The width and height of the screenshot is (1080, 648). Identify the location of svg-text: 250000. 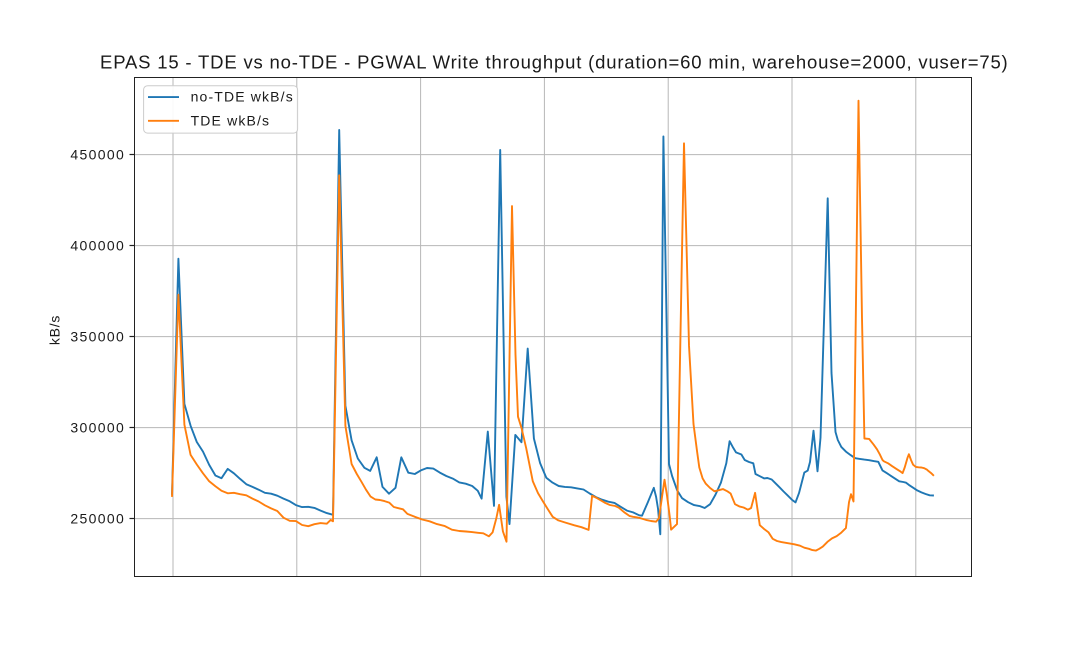
(97, 519).